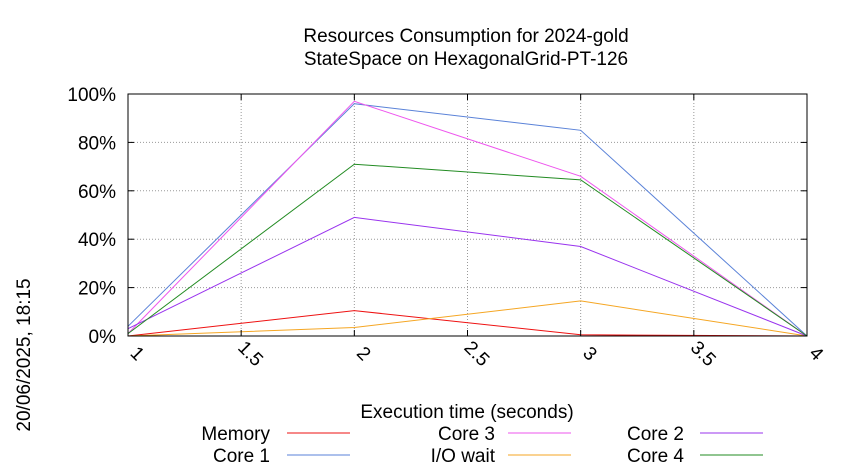  What do you see at coordinates (235, 434) in the screenshot?
I see `legend-label: Memory` at bounding box center [235, 434].